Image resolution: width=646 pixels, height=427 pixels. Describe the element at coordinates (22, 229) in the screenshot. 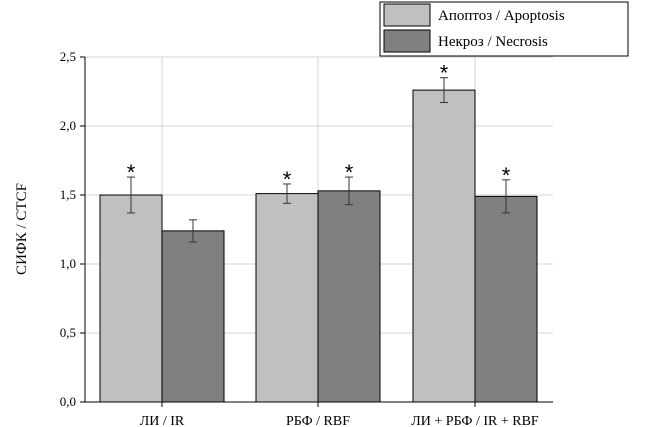

I see `y-axis-title: СИФК / CTCF` at that location.